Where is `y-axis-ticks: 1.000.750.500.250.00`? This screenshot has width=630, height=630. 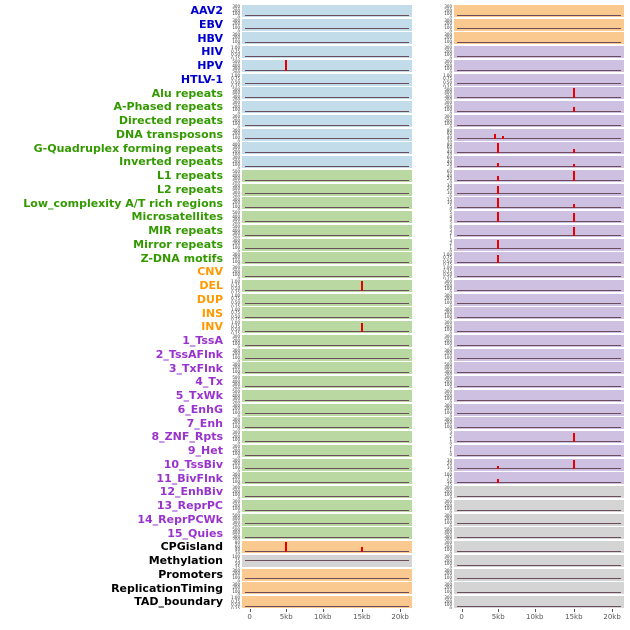
y-axis-ticks: 1.000.750.500.250.00 is located at coordinates (234, 286).